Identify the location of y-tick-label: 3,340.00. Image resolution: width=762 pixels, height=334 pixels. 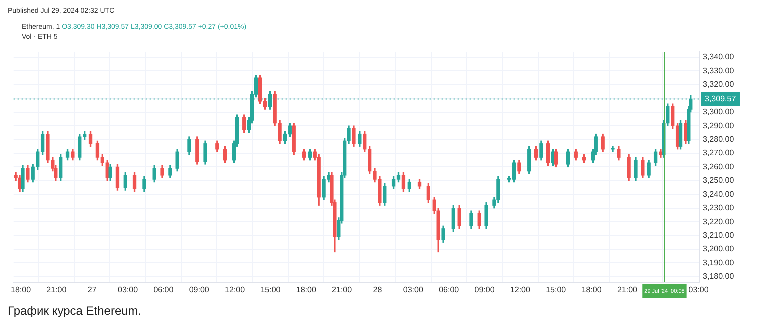
(719, 57).